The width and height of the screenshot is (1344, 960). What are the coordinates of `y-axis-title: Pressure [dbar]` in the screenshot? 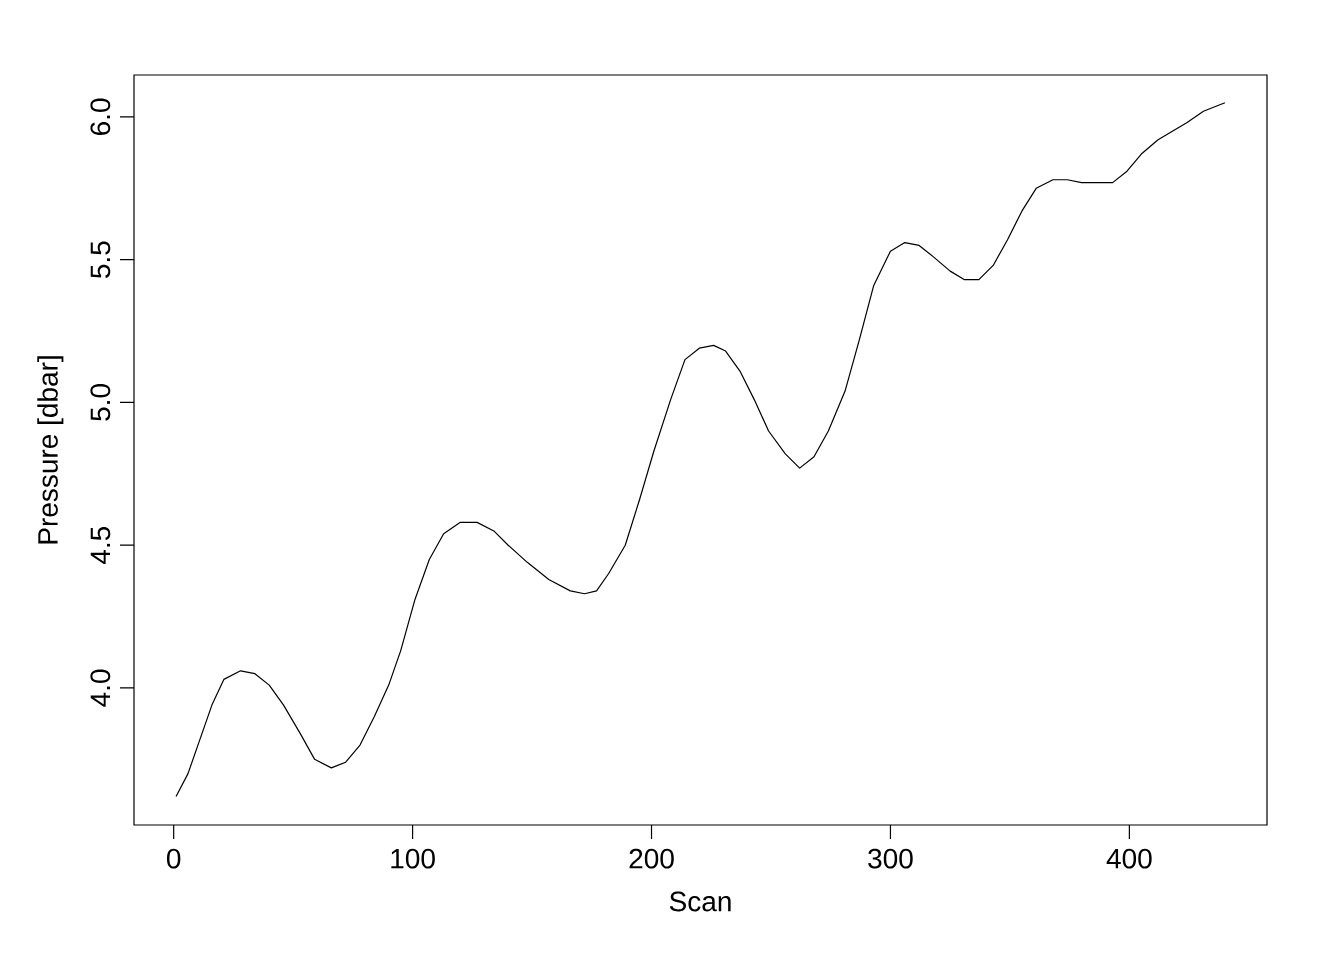 It's located at (50, 450).